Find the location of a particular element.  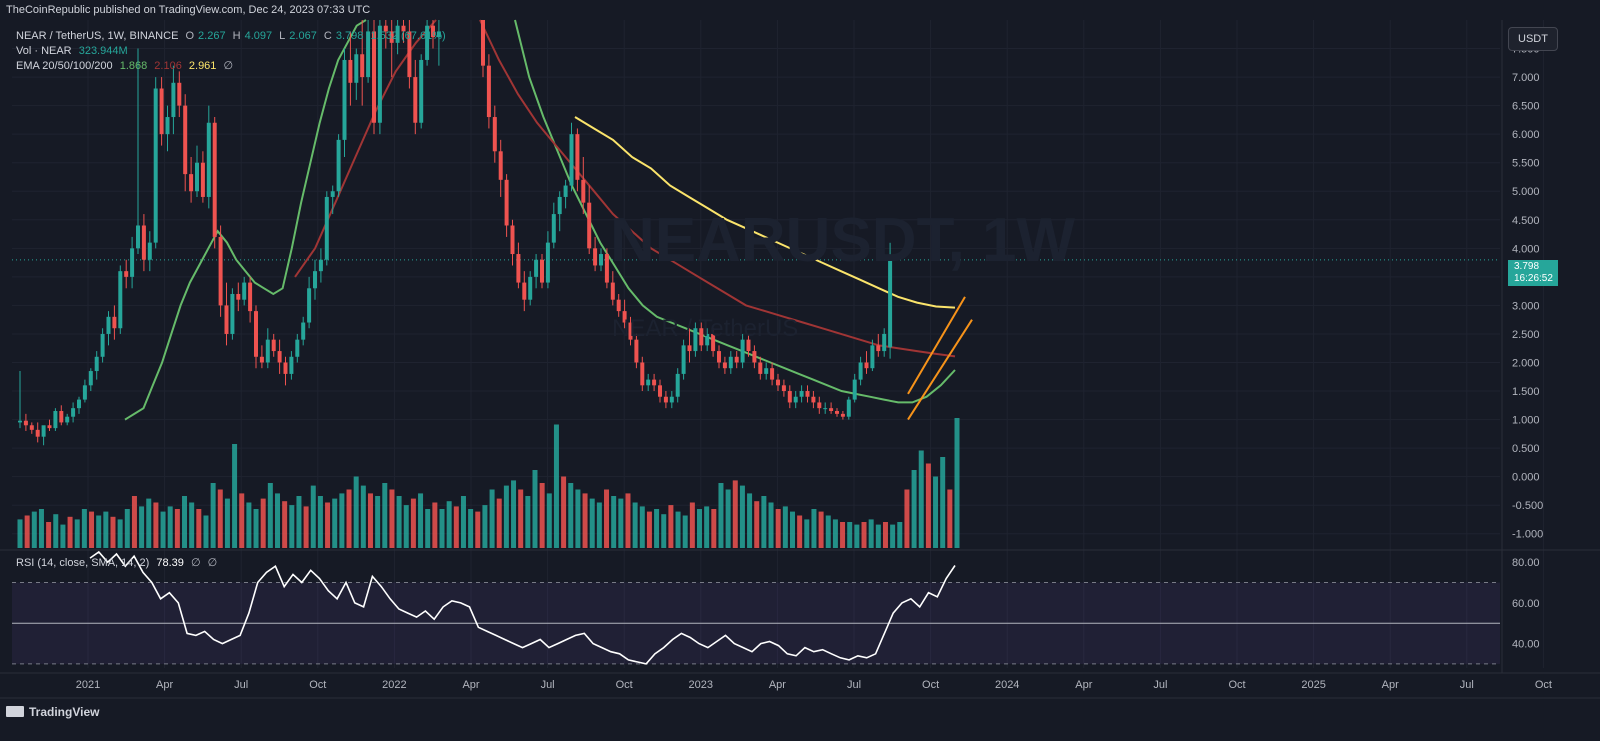

y-tick-label: 4.500 is located at coordinates (1526, 221).